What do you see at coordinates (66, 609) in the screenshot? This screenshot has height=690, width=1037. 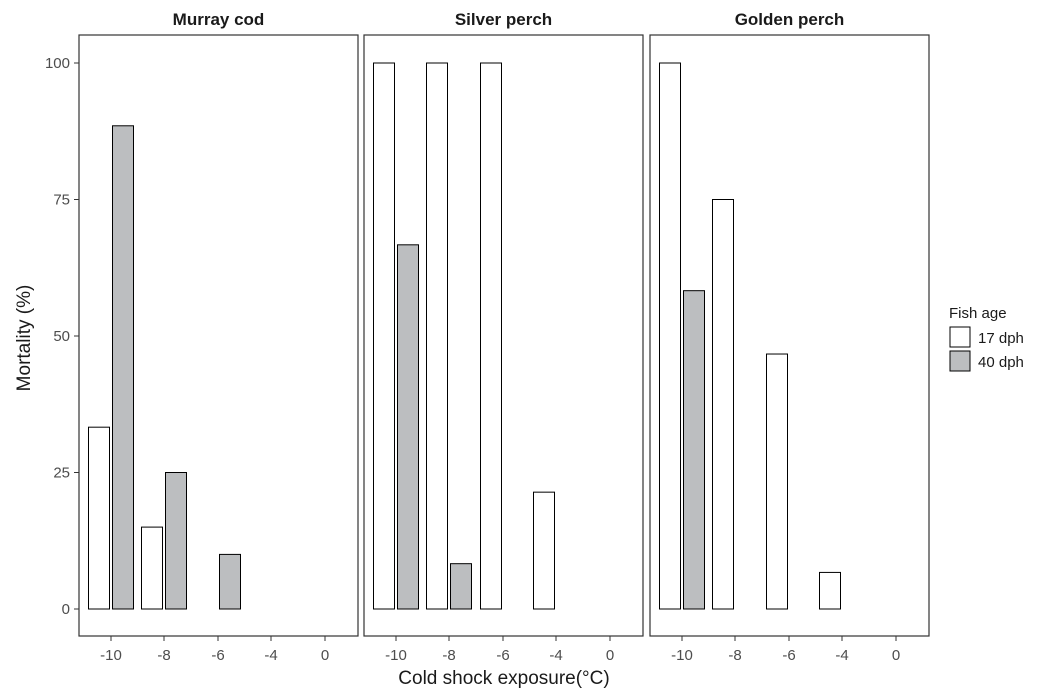 I see `y-tick-label-0: 0` at bounding box center [66, 609].